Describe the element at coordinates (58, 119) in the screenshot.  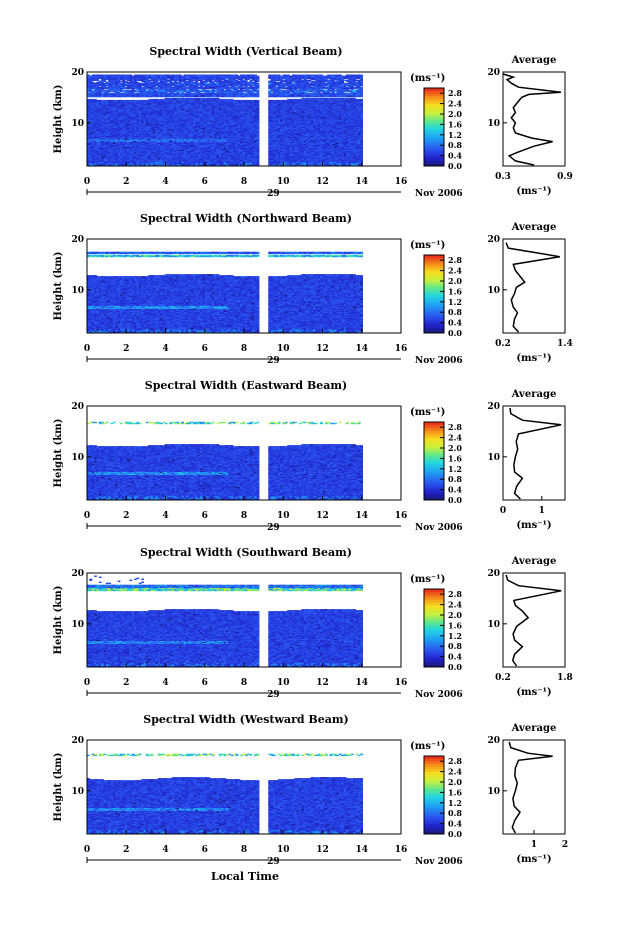
I see `y-axis-label: Height (km)` at that location.